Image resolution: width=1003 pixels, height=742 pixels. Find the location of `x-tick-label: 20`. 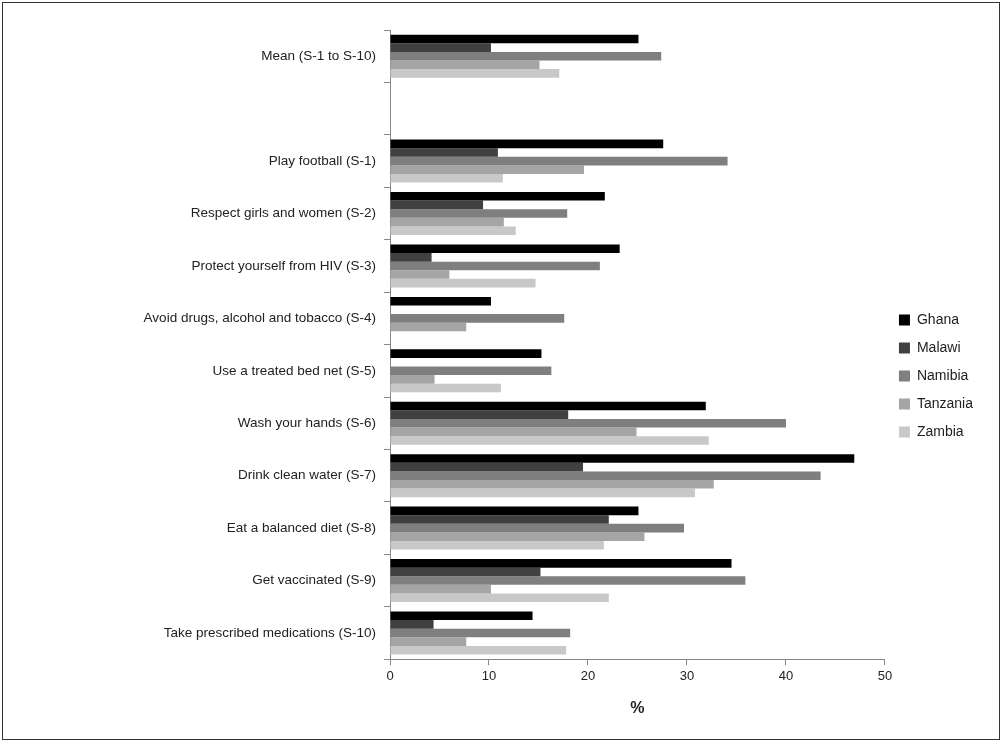

x-tick-label: 20 is located at coordinates (588, 675).